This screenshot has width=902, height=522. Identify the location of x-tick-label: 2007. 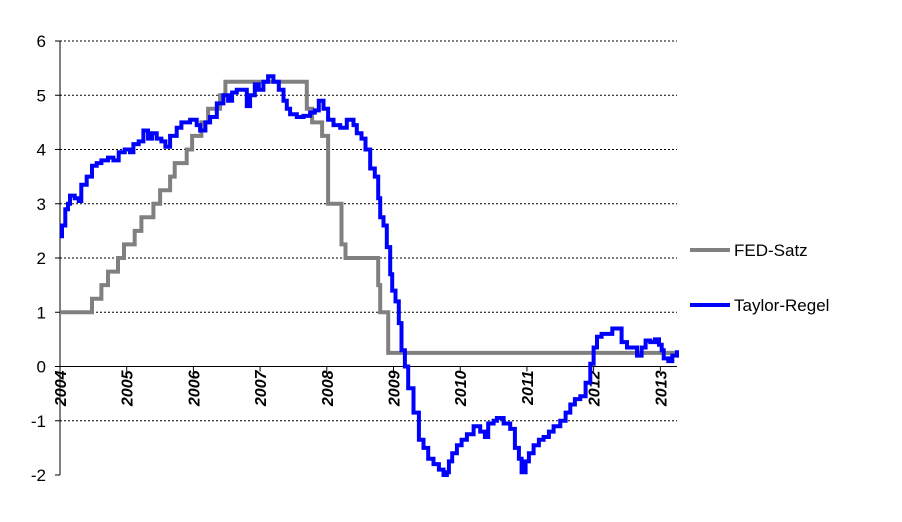
(261, 388).